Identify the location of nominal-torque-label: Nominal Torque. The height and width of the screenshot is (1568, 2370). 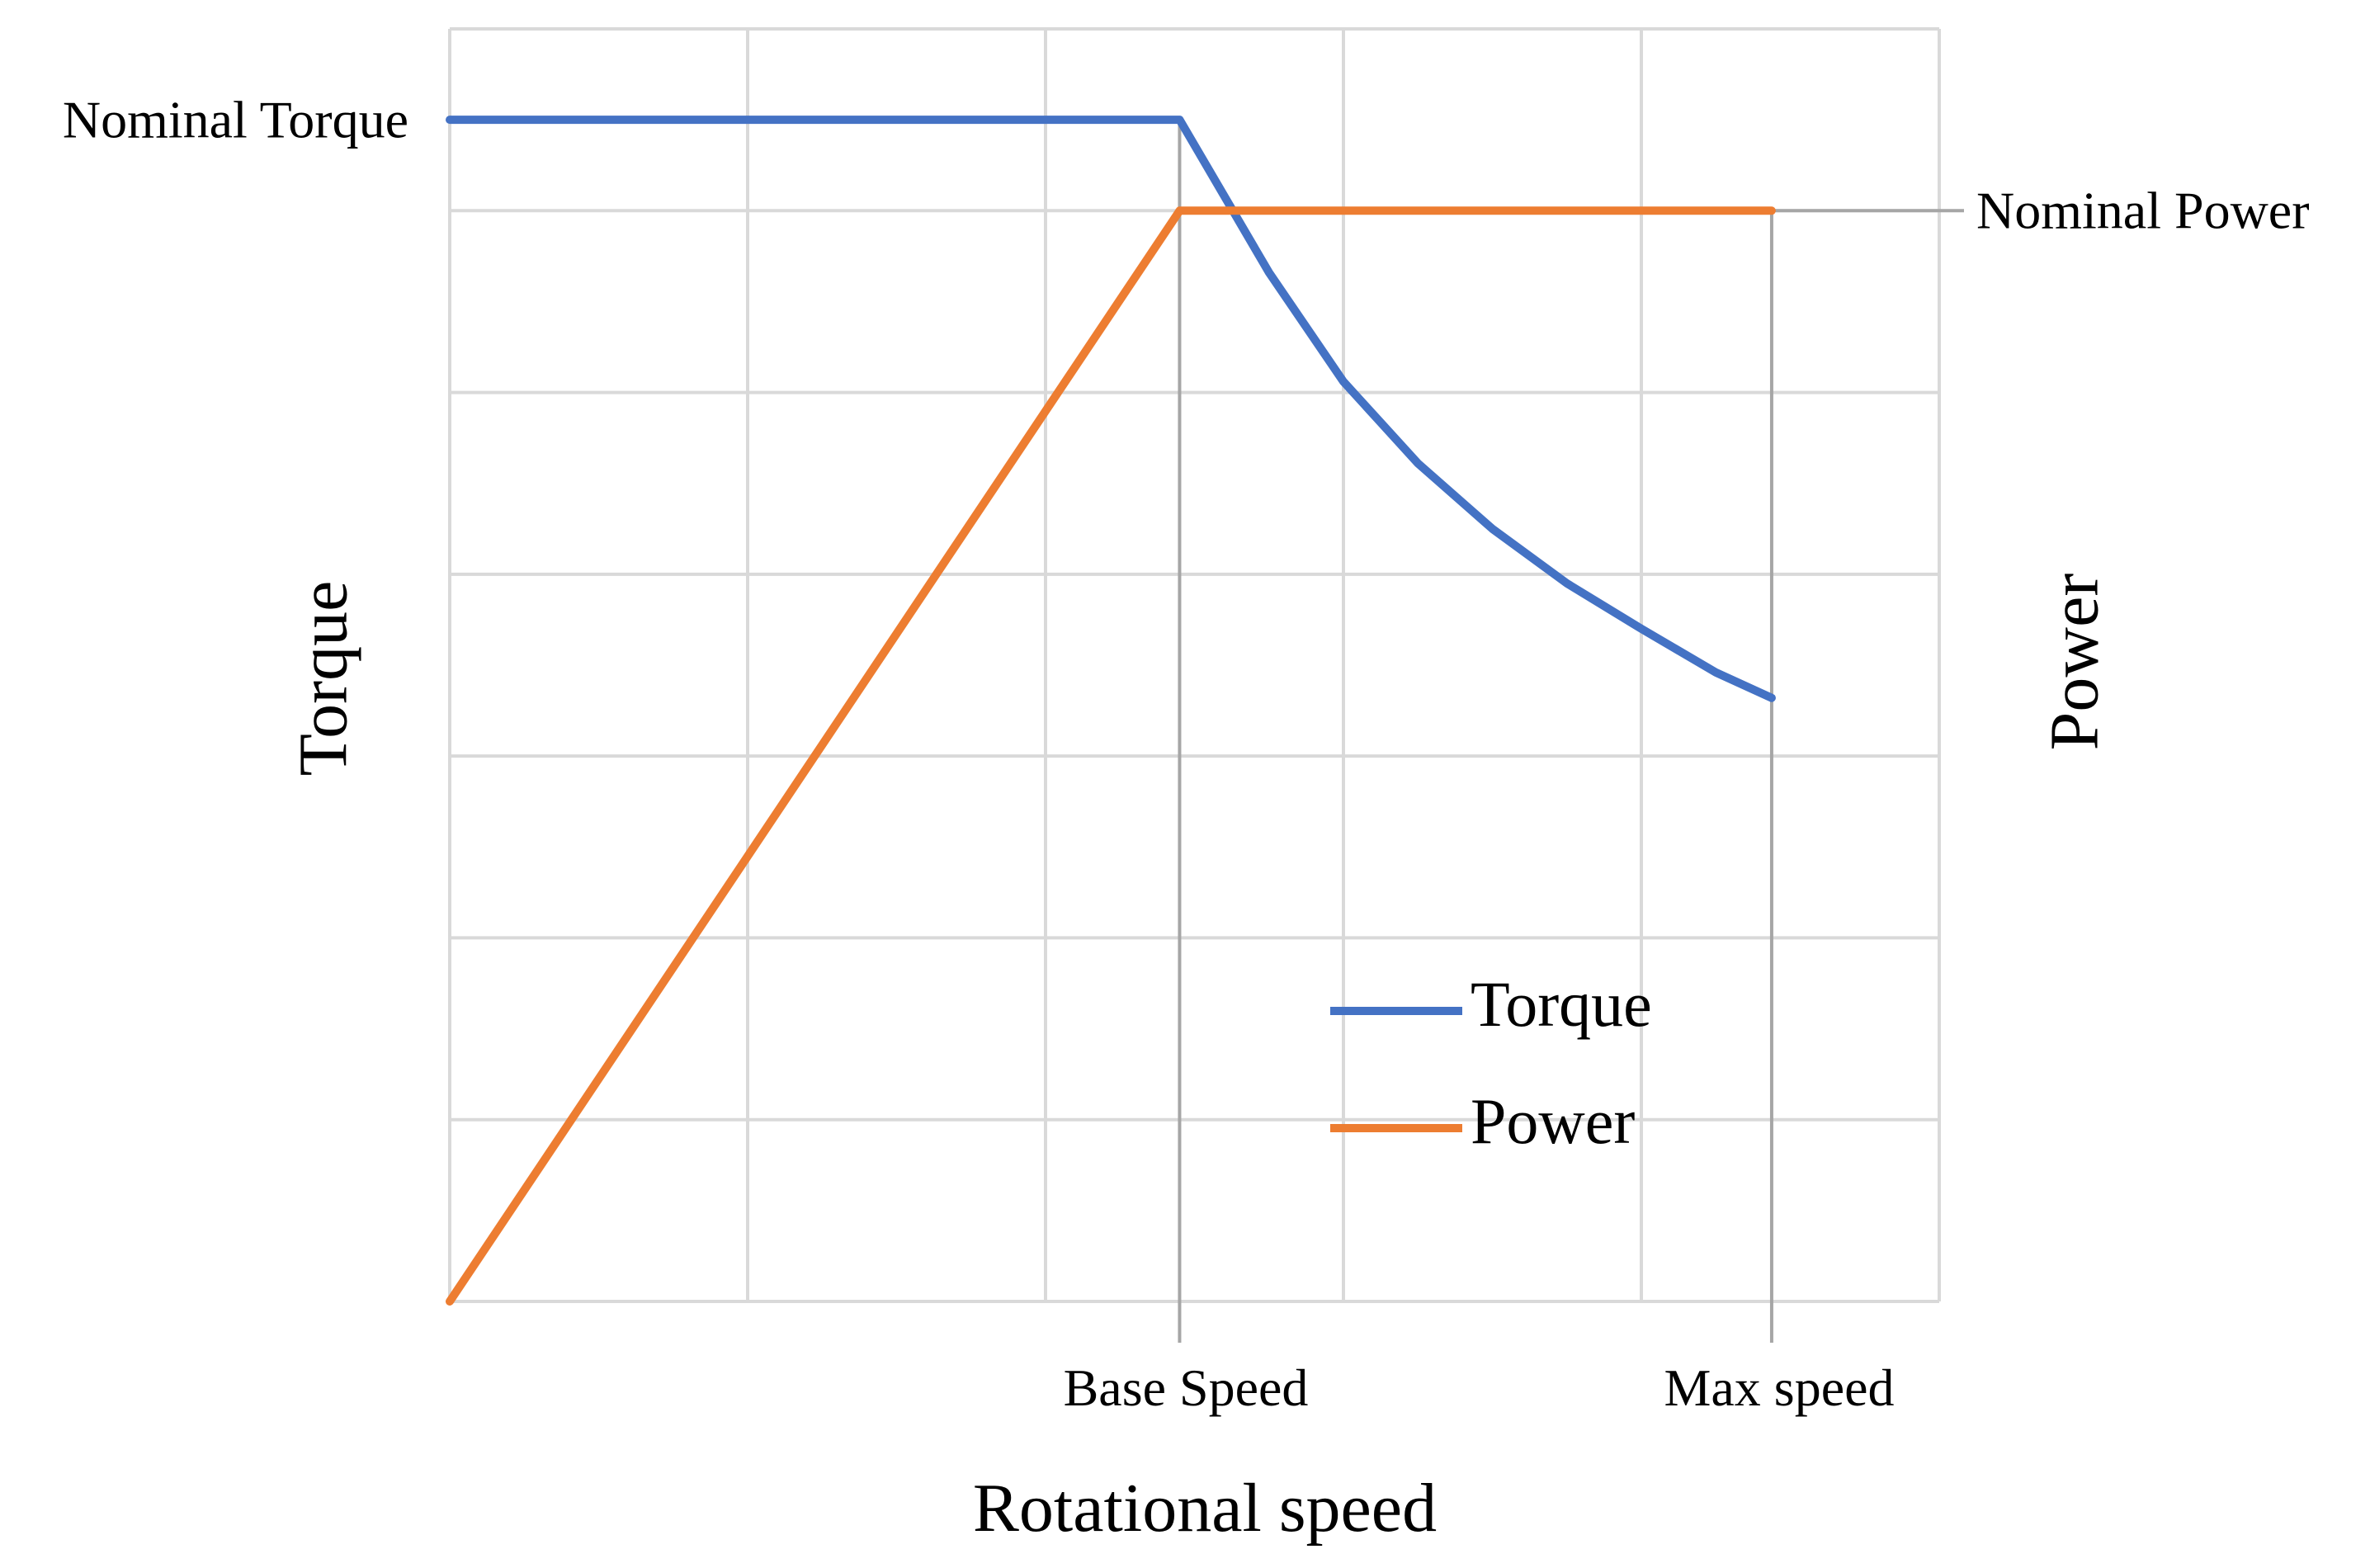
(235, 120).